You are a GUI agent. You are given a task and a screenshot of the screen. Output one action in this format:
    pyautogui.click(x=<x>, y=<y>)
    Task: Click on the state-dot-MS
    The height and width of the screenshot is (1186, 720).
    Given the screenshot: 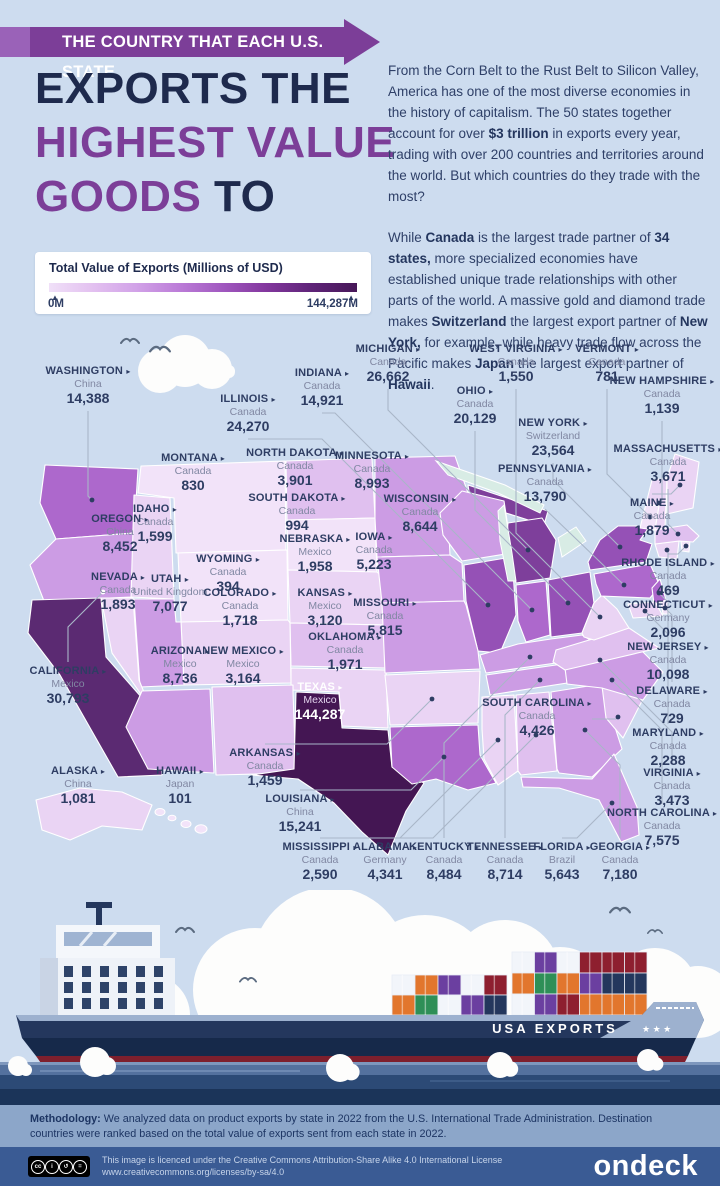 What is the action you would take?
    pyautogui.click(x=498, y=740)
    